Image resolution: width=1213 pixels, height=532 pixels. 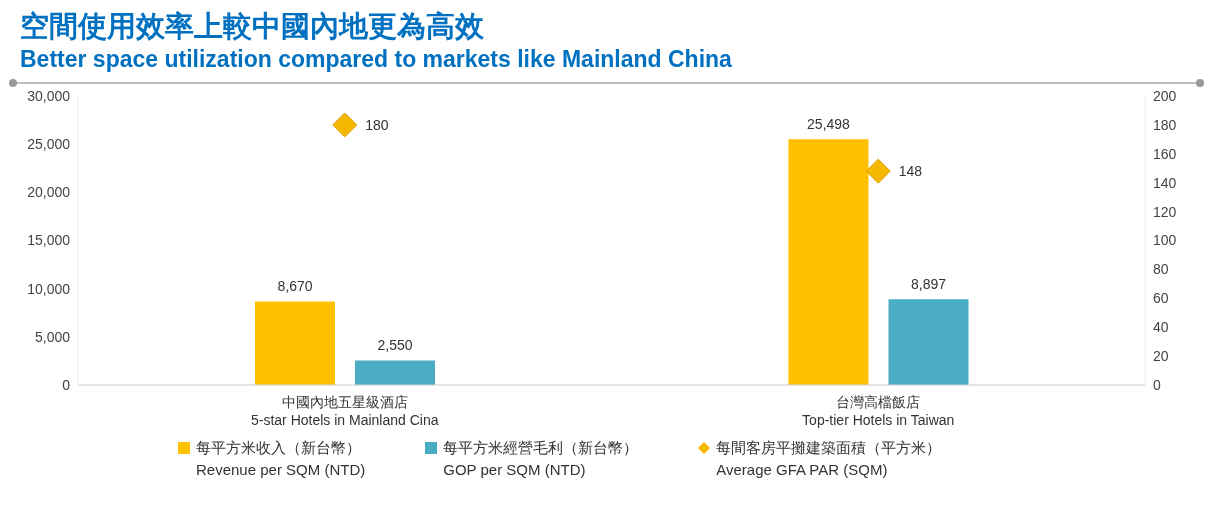 I want to click on y-tick-label: 25,000, so click(x=49, y=144).